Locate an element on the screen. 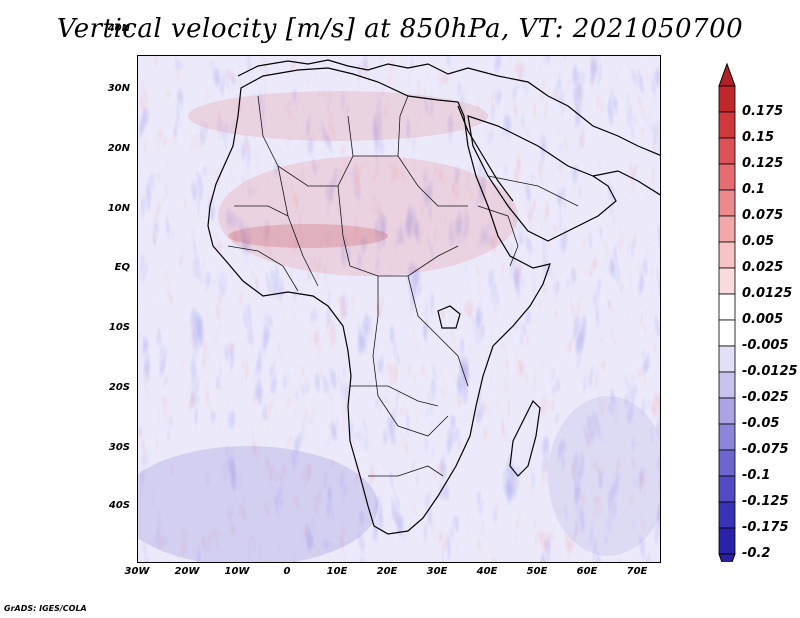 Image resolution: width=800 pixels, height=618 pixels. colorbar is located at coordinates (727, 312).